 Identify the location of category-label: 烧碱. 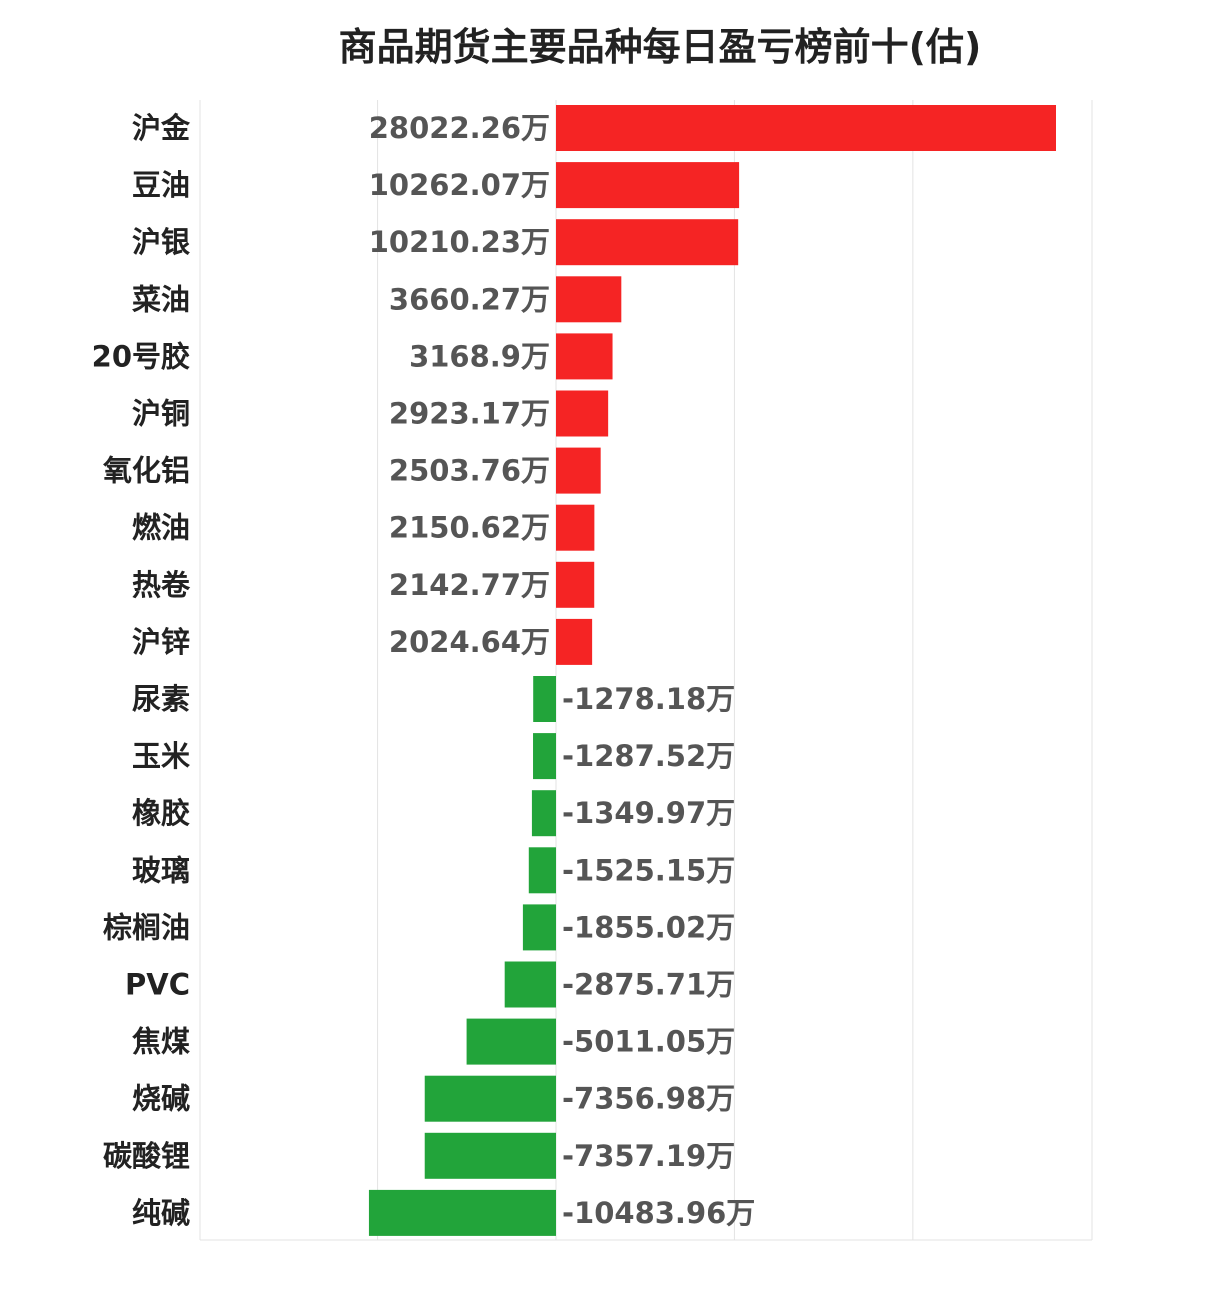
(161, 1099).